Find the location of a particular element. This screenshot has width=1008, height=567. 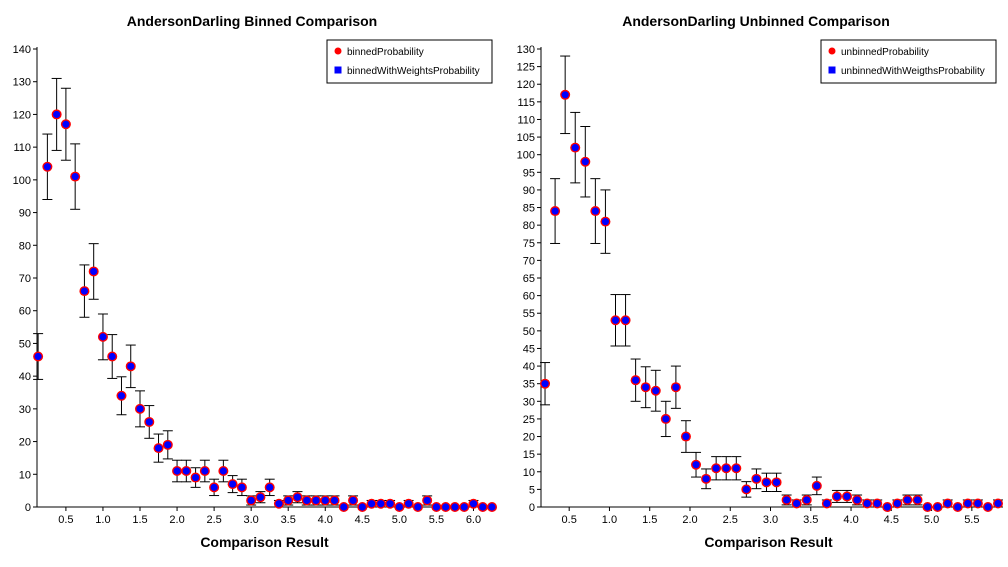

y-tick-label: 50 is located at coordinates (529, 332).